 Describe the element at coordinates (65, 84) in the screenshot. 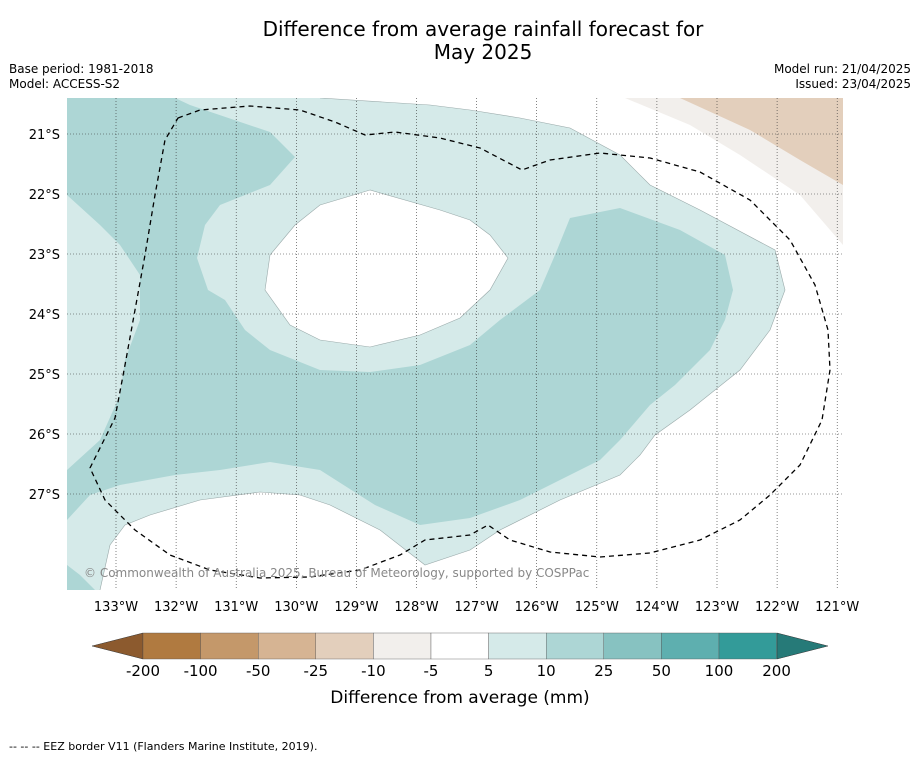

I see `model-text: Model: ACCESS-S2` at that location.